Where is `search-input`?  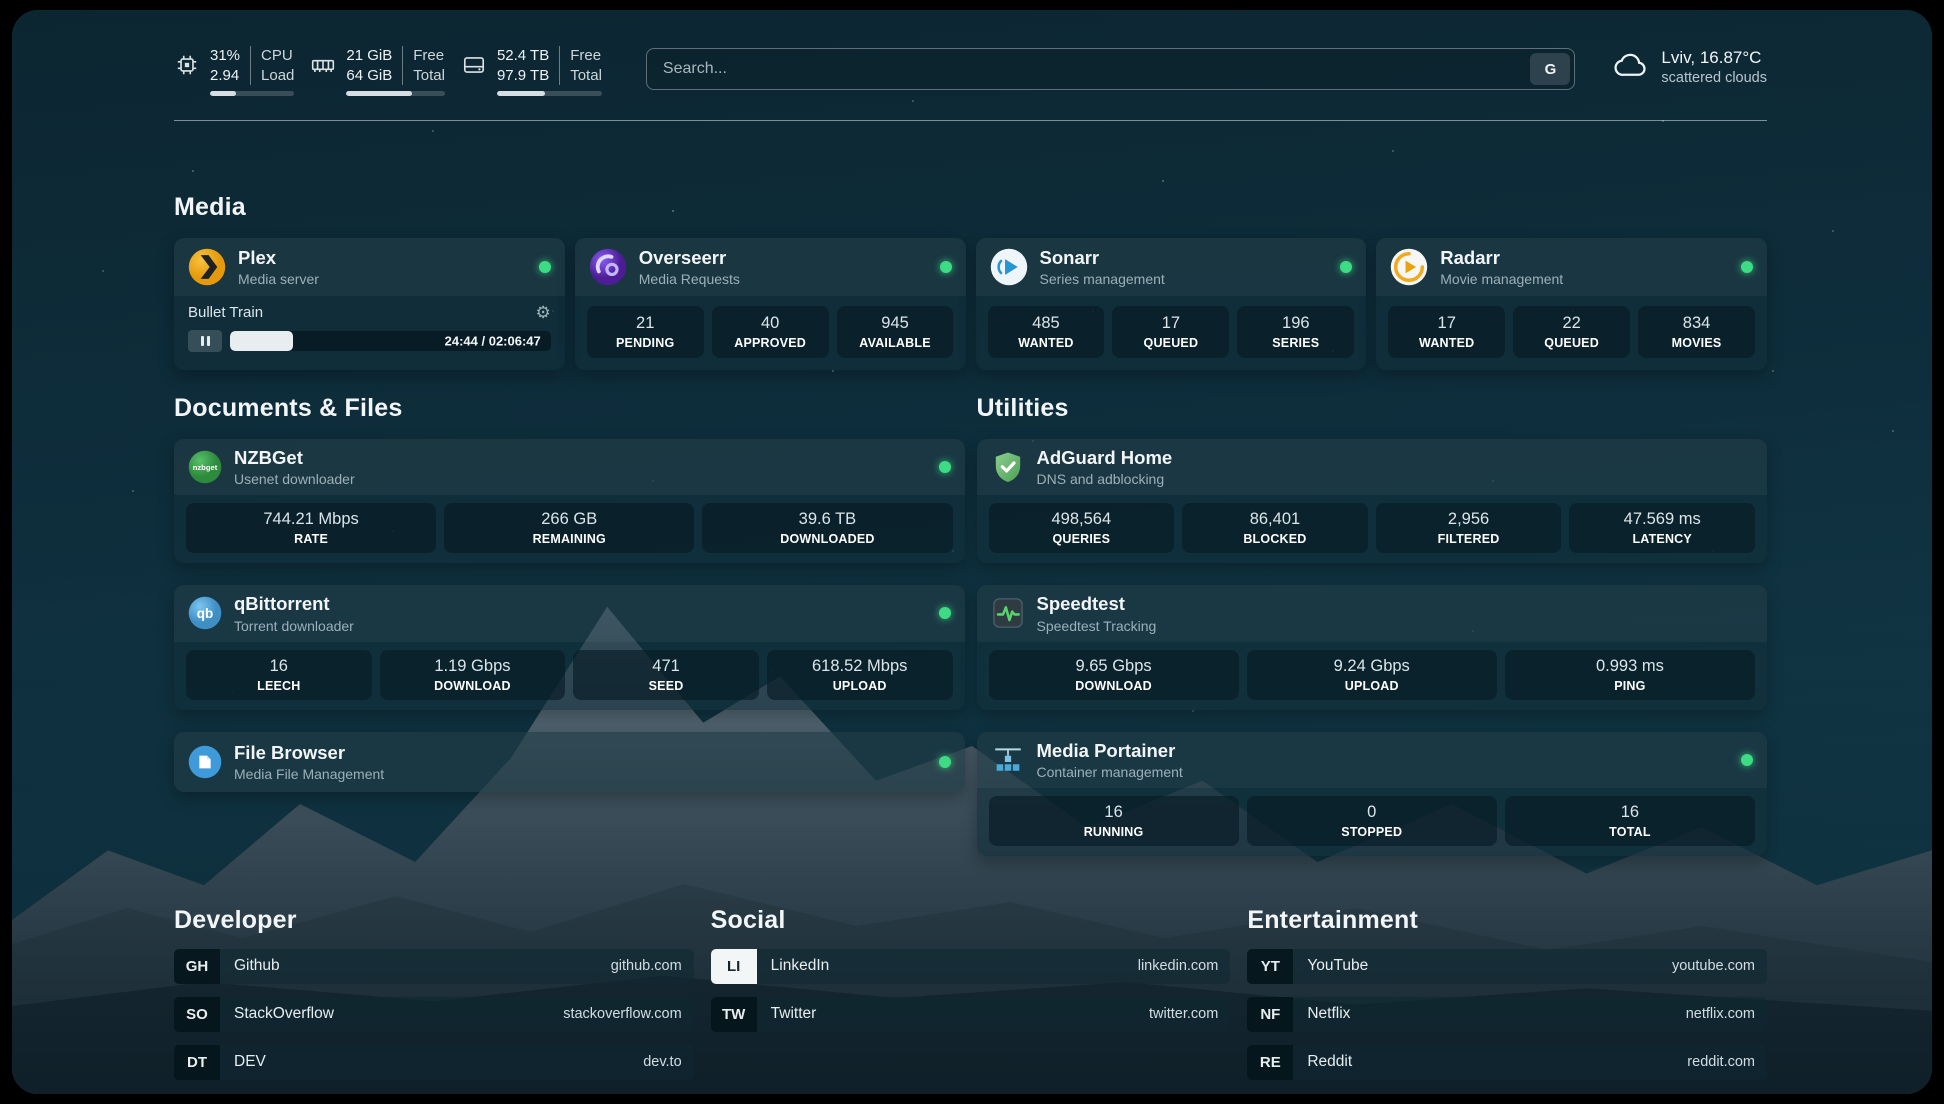
search-input is located at coordinates (1110, 69).